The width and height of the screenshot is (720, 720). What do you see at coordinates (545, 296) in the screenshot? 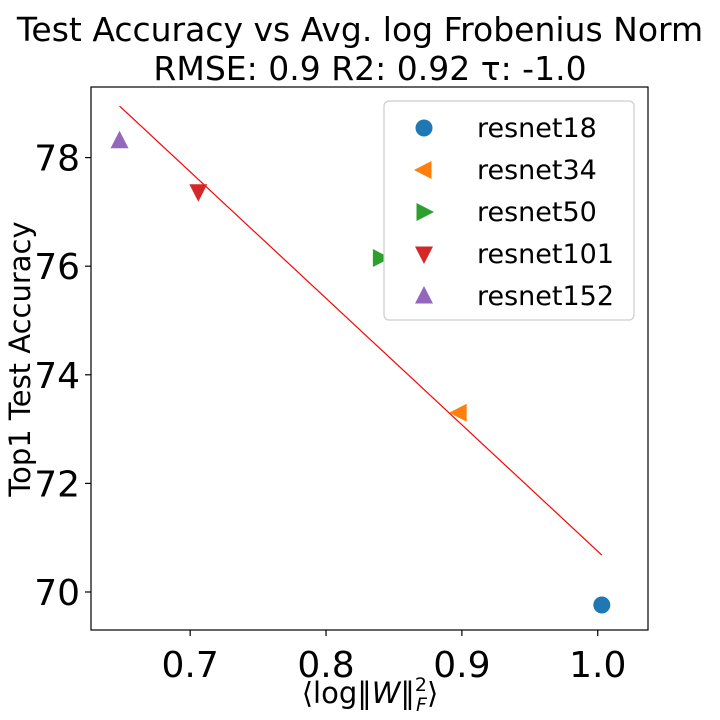
I see `legend-label: resnet152` at bounding box center [545, 296].